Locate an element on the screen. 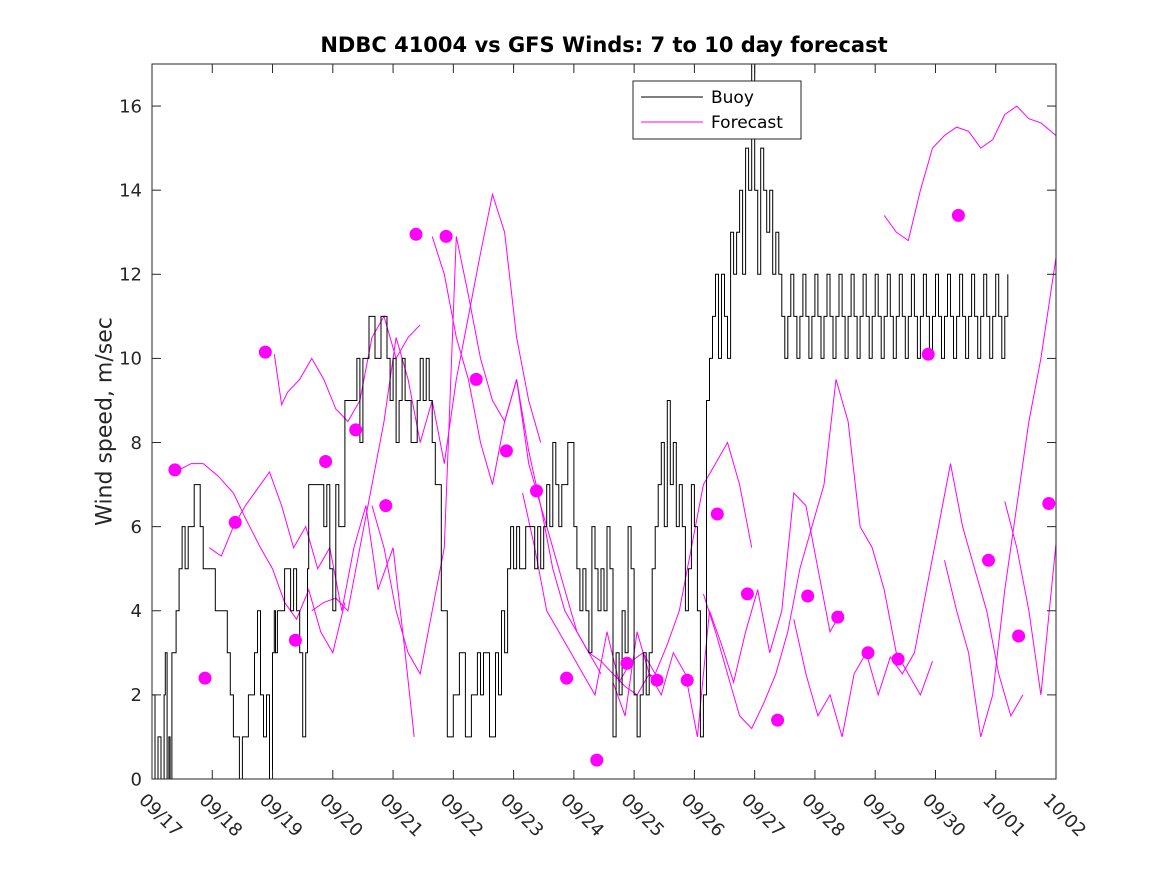 Image resolution: width=1167 pixels, height=875 pixels. y-tick-label: 14 is located at coordinates (130, 190).